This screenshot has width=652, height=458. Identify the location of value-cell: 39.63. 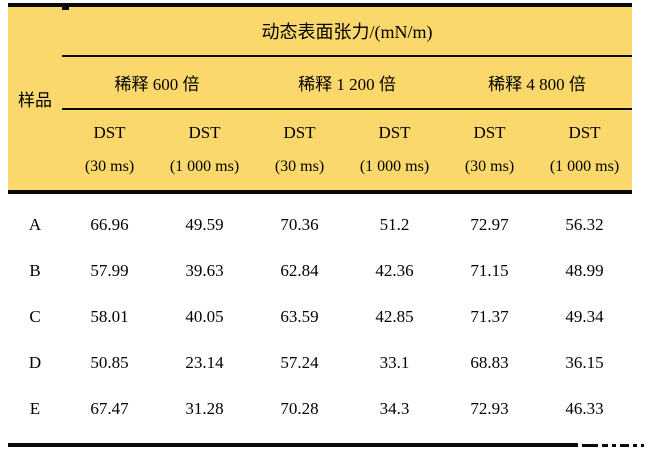
(204, 270).